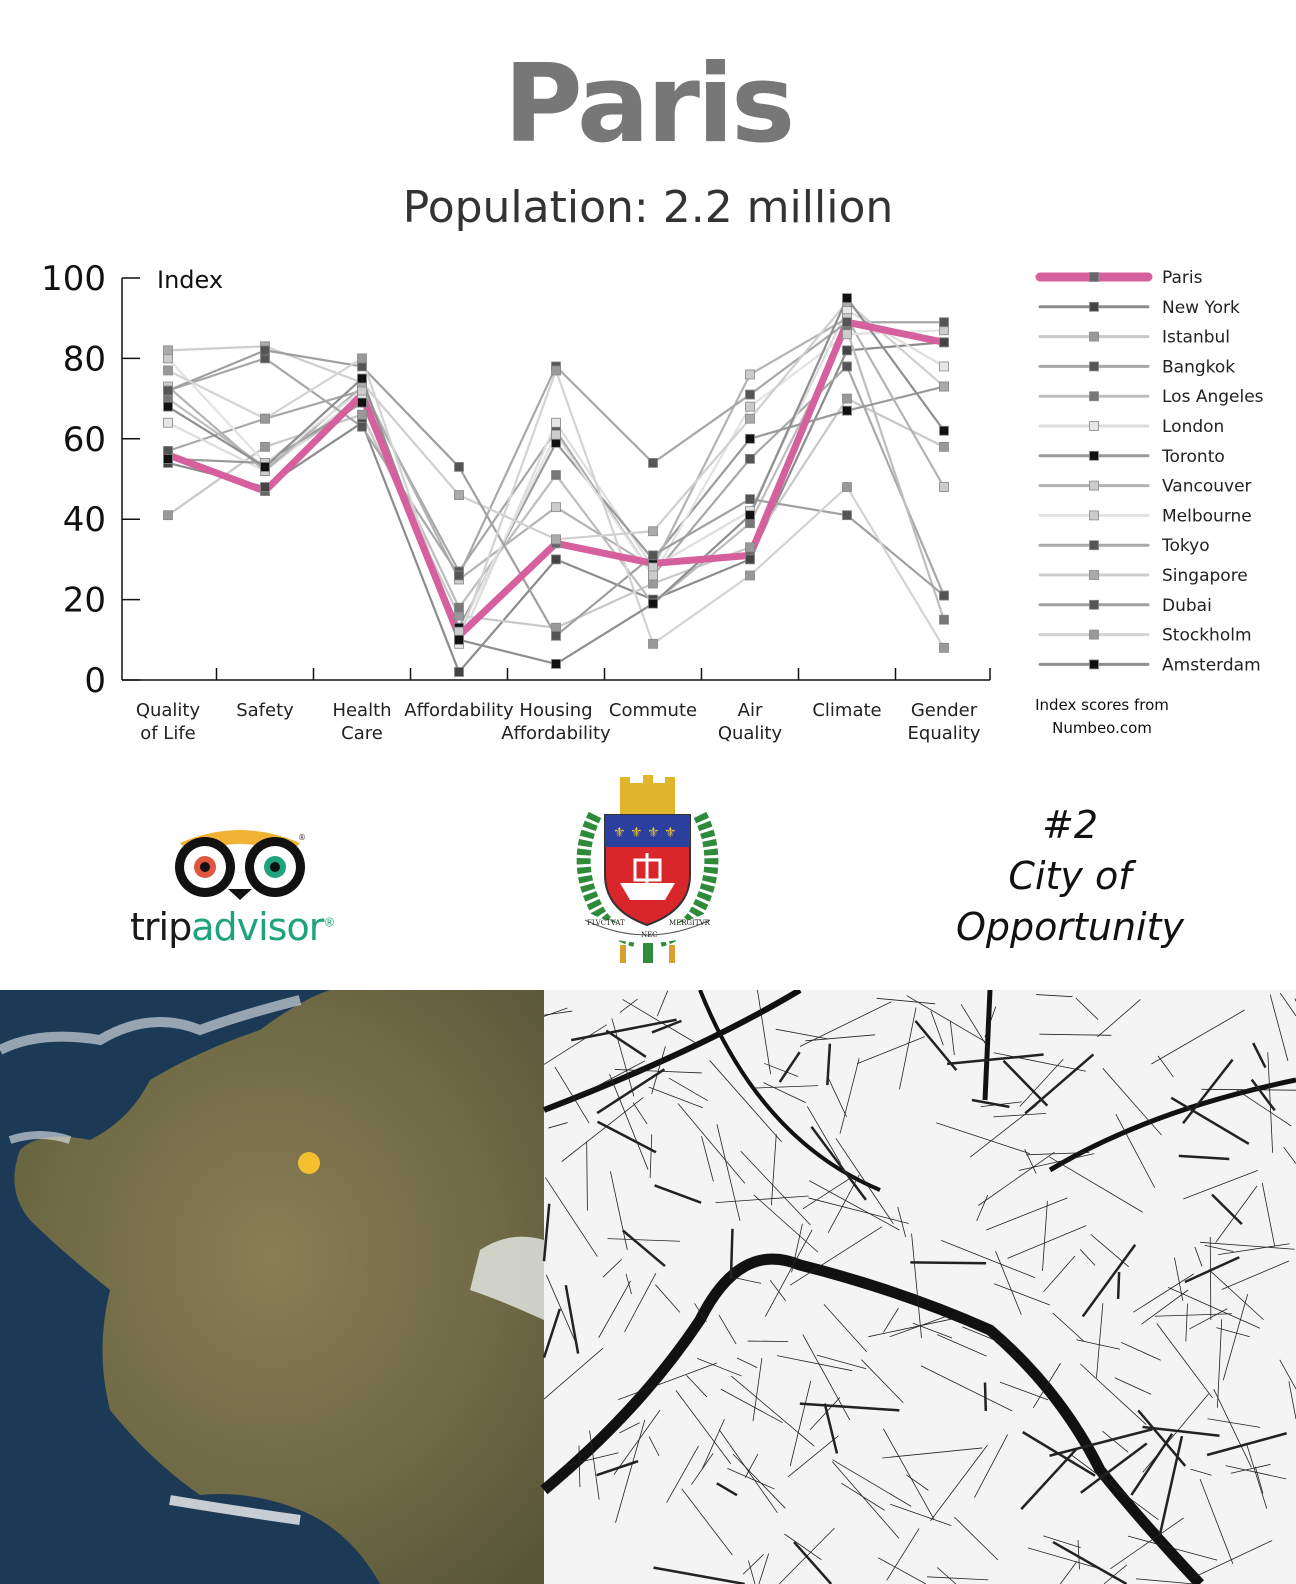 The height and width of the screenshot is (1584, 1296). What do you see at coordinates (1207, 636) in the screenshot?
I see `legend-label: Stockholm` at bounding box center [1207, 636].